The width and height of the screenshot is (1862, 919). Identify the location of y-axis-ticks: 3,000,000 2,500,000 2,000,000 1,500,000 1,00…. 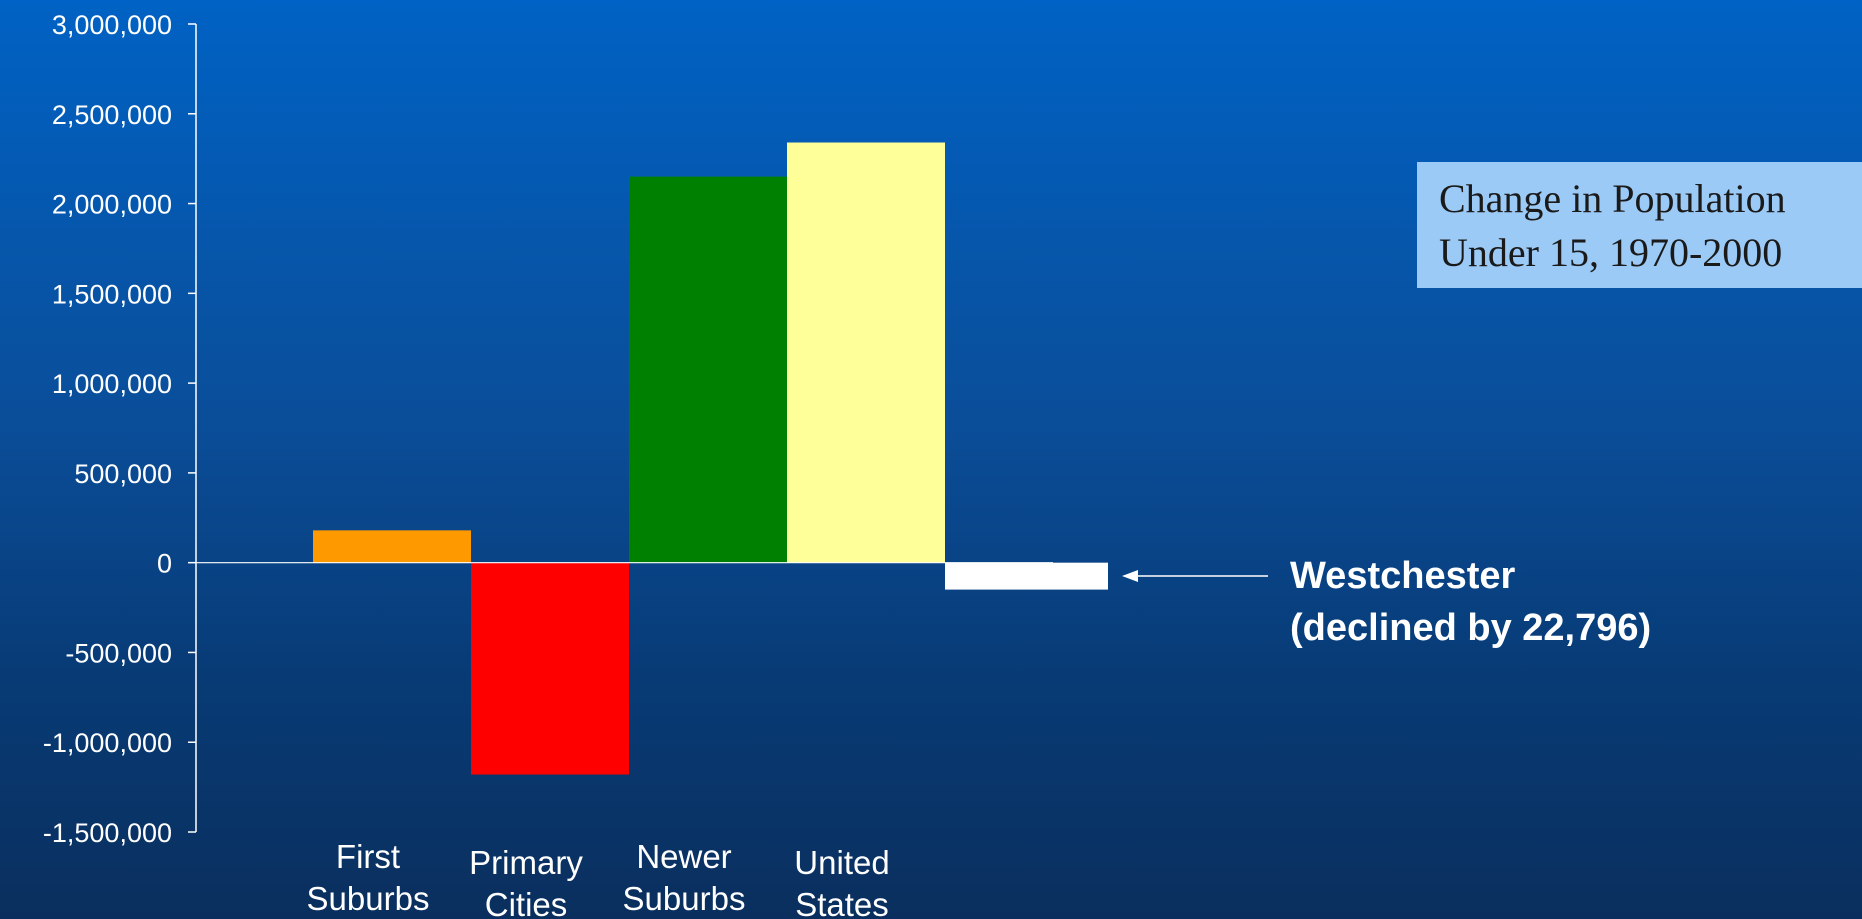
(119, 429).